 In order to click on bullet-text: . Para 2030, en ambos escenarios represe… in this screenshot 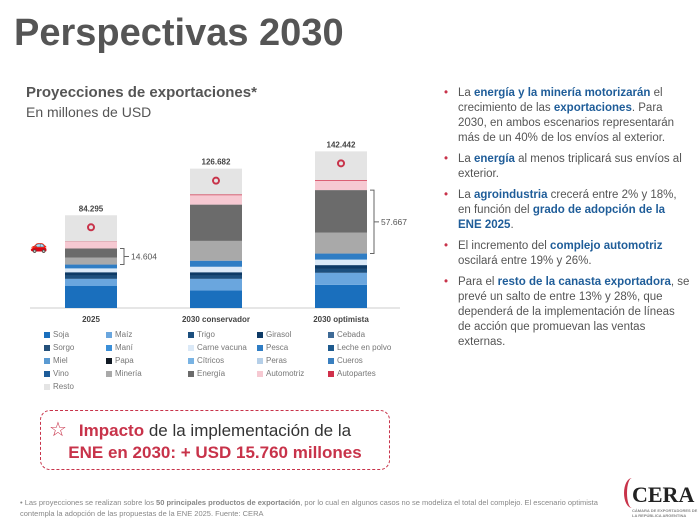, I will do `click(566, 123)`.